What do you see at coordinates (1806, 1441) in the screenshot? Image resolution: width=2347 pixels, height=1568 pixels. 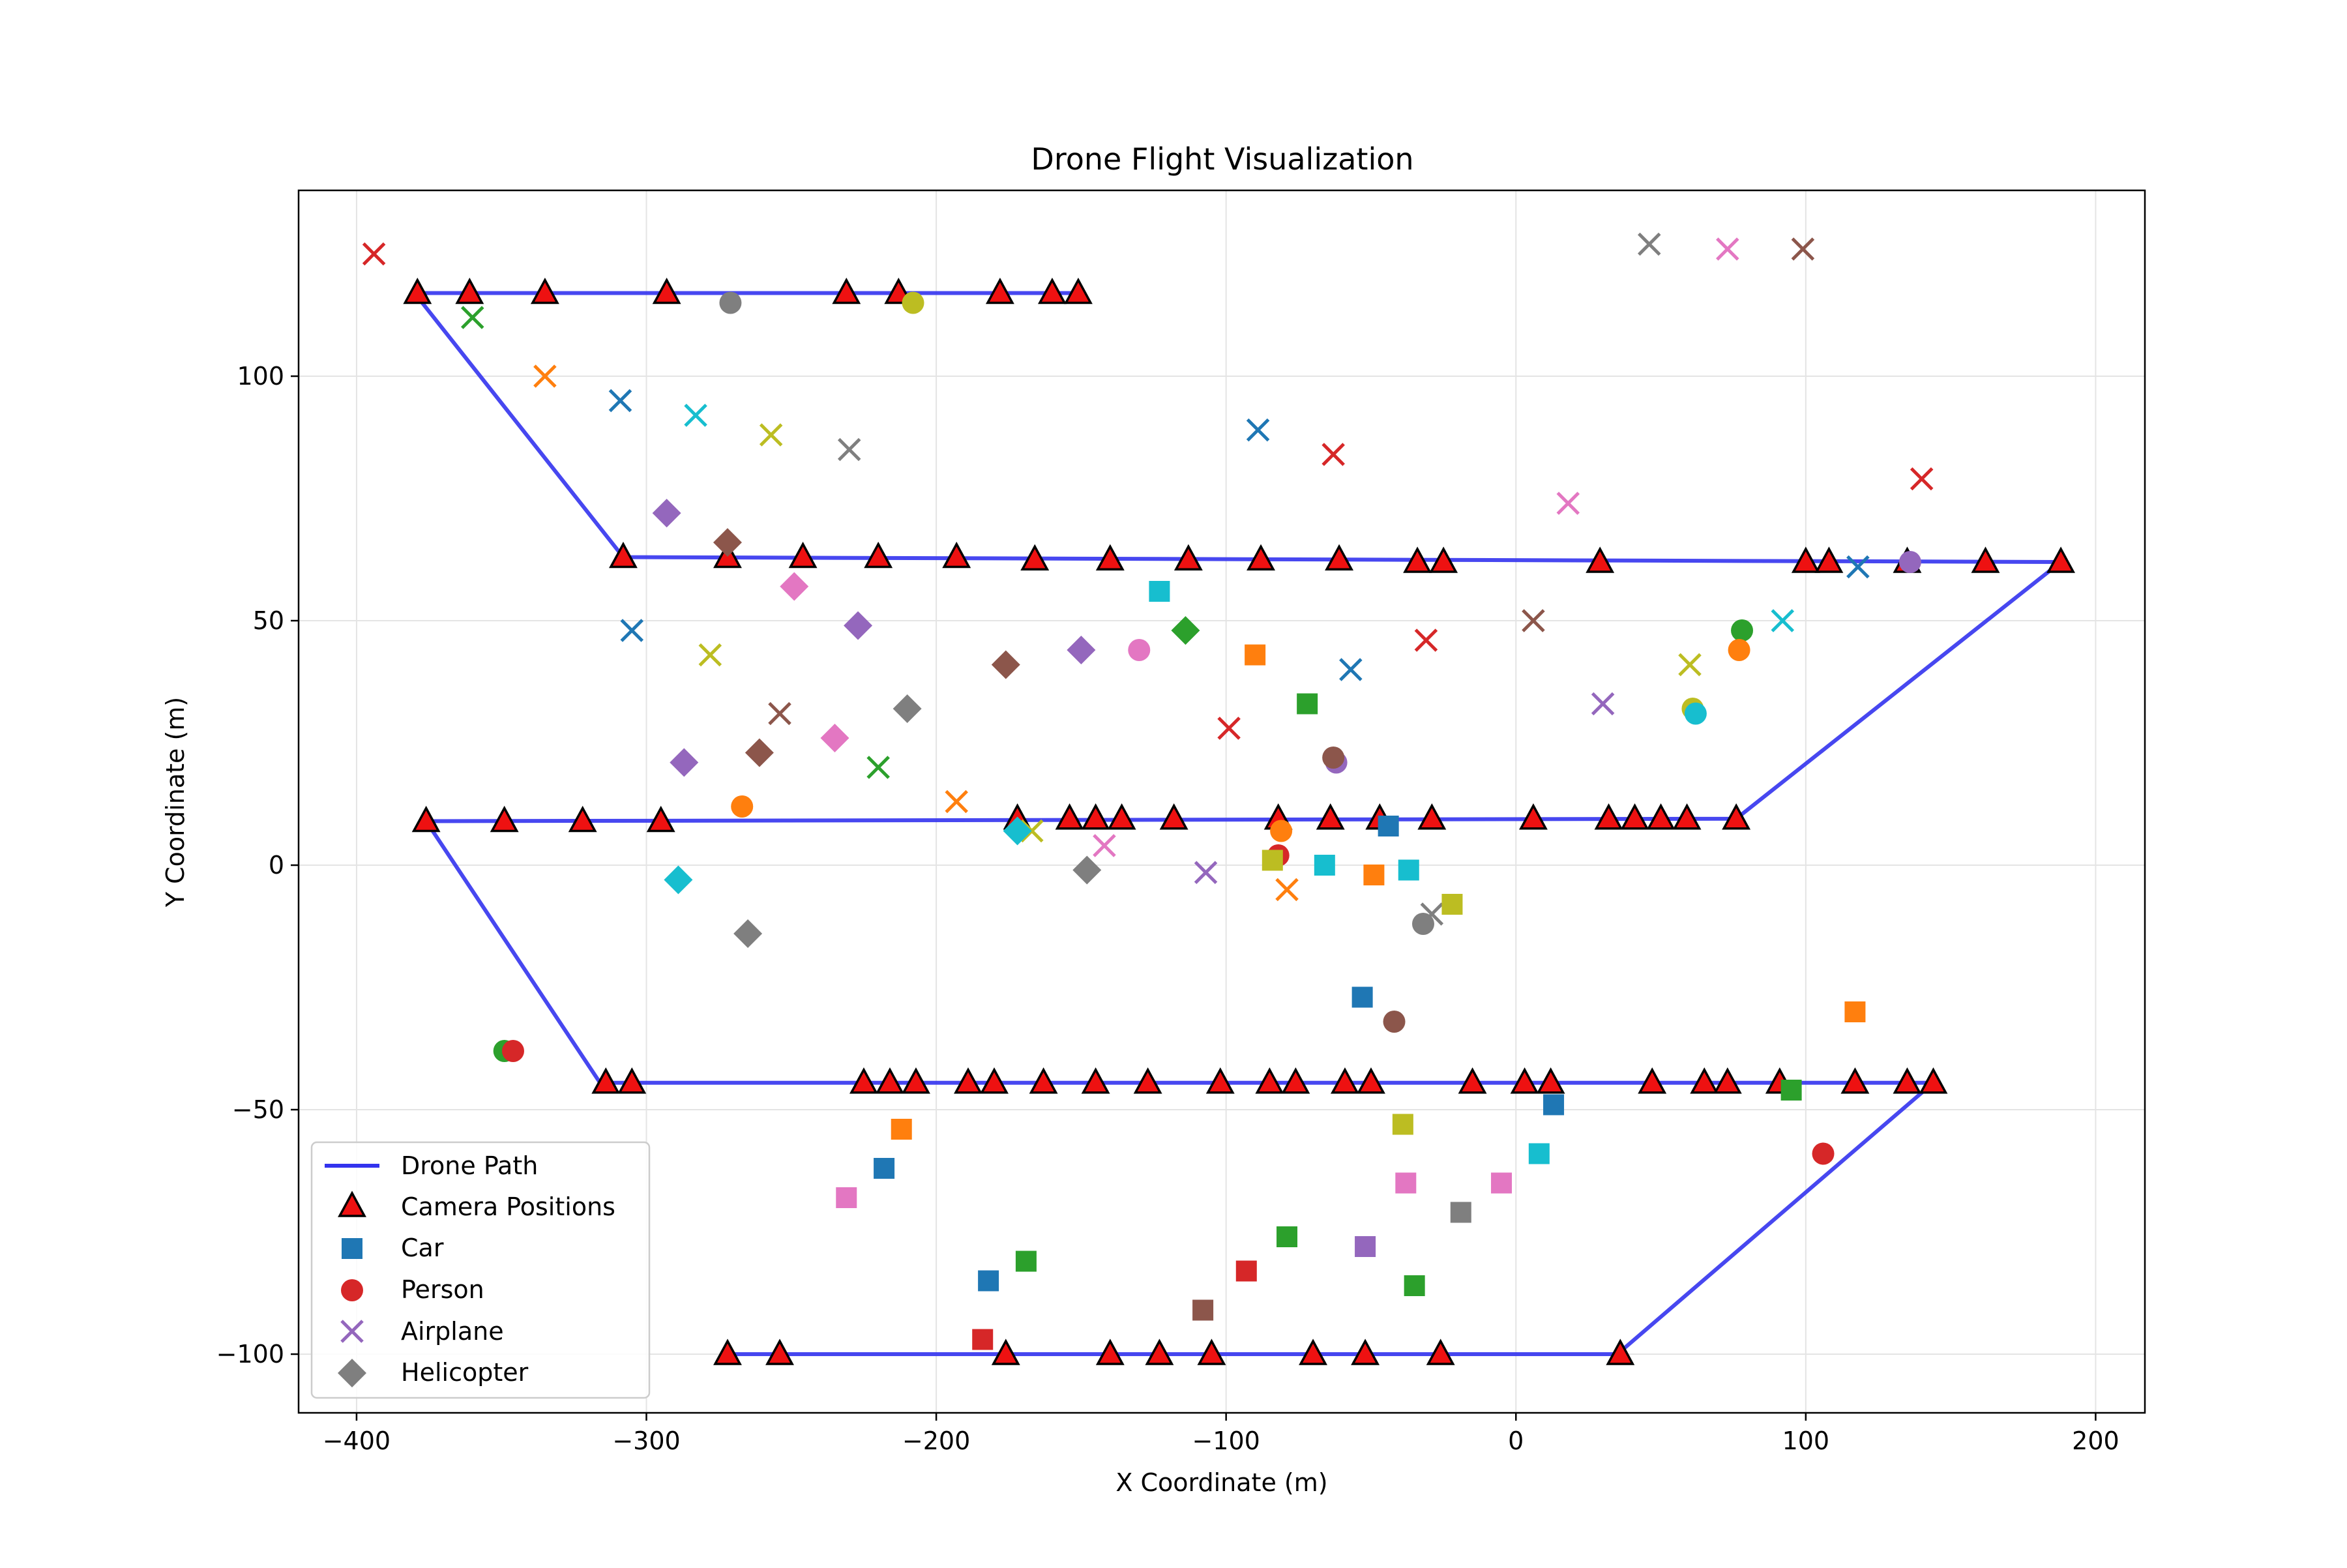 I see `x-tick-label: 100` at bounding box center [1806, 1441].